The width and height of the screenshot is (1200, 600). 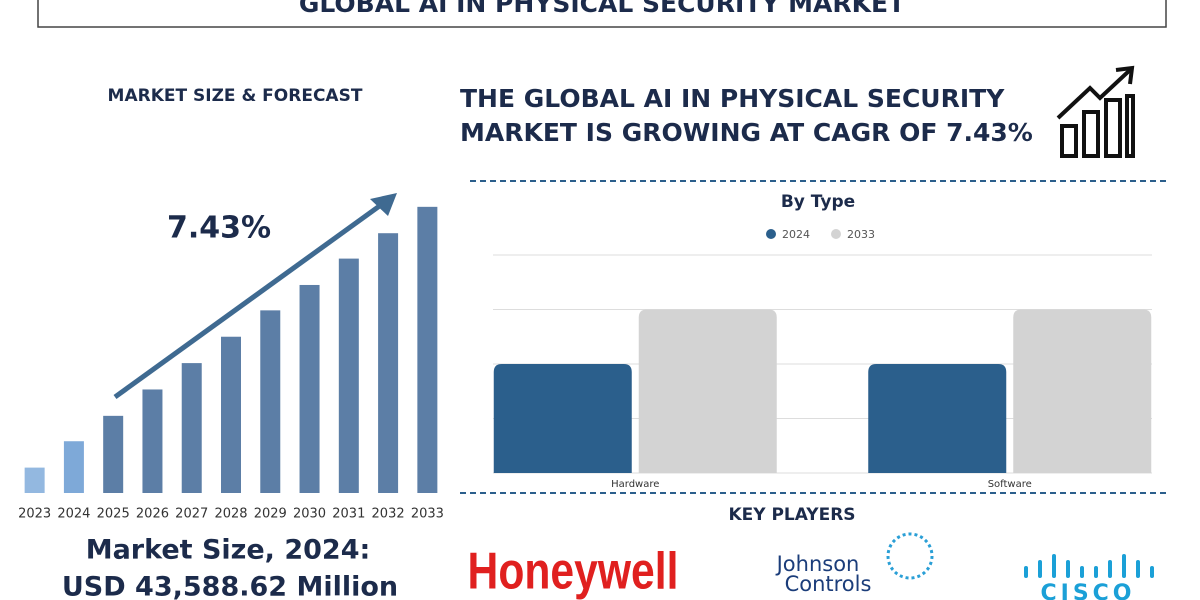 What do you see at coordinates (817, 564) in the screenshot?
I see `logo-johnson: Johnson` at bounding box center [817, 564].